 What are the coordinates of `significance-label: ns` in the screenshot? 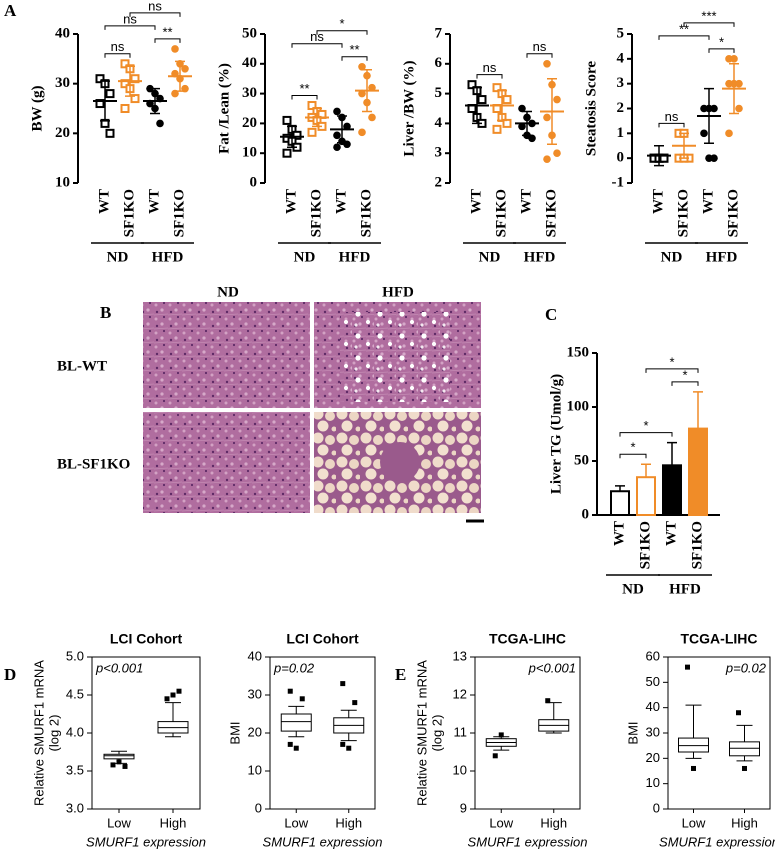 It's located at (672, 116).